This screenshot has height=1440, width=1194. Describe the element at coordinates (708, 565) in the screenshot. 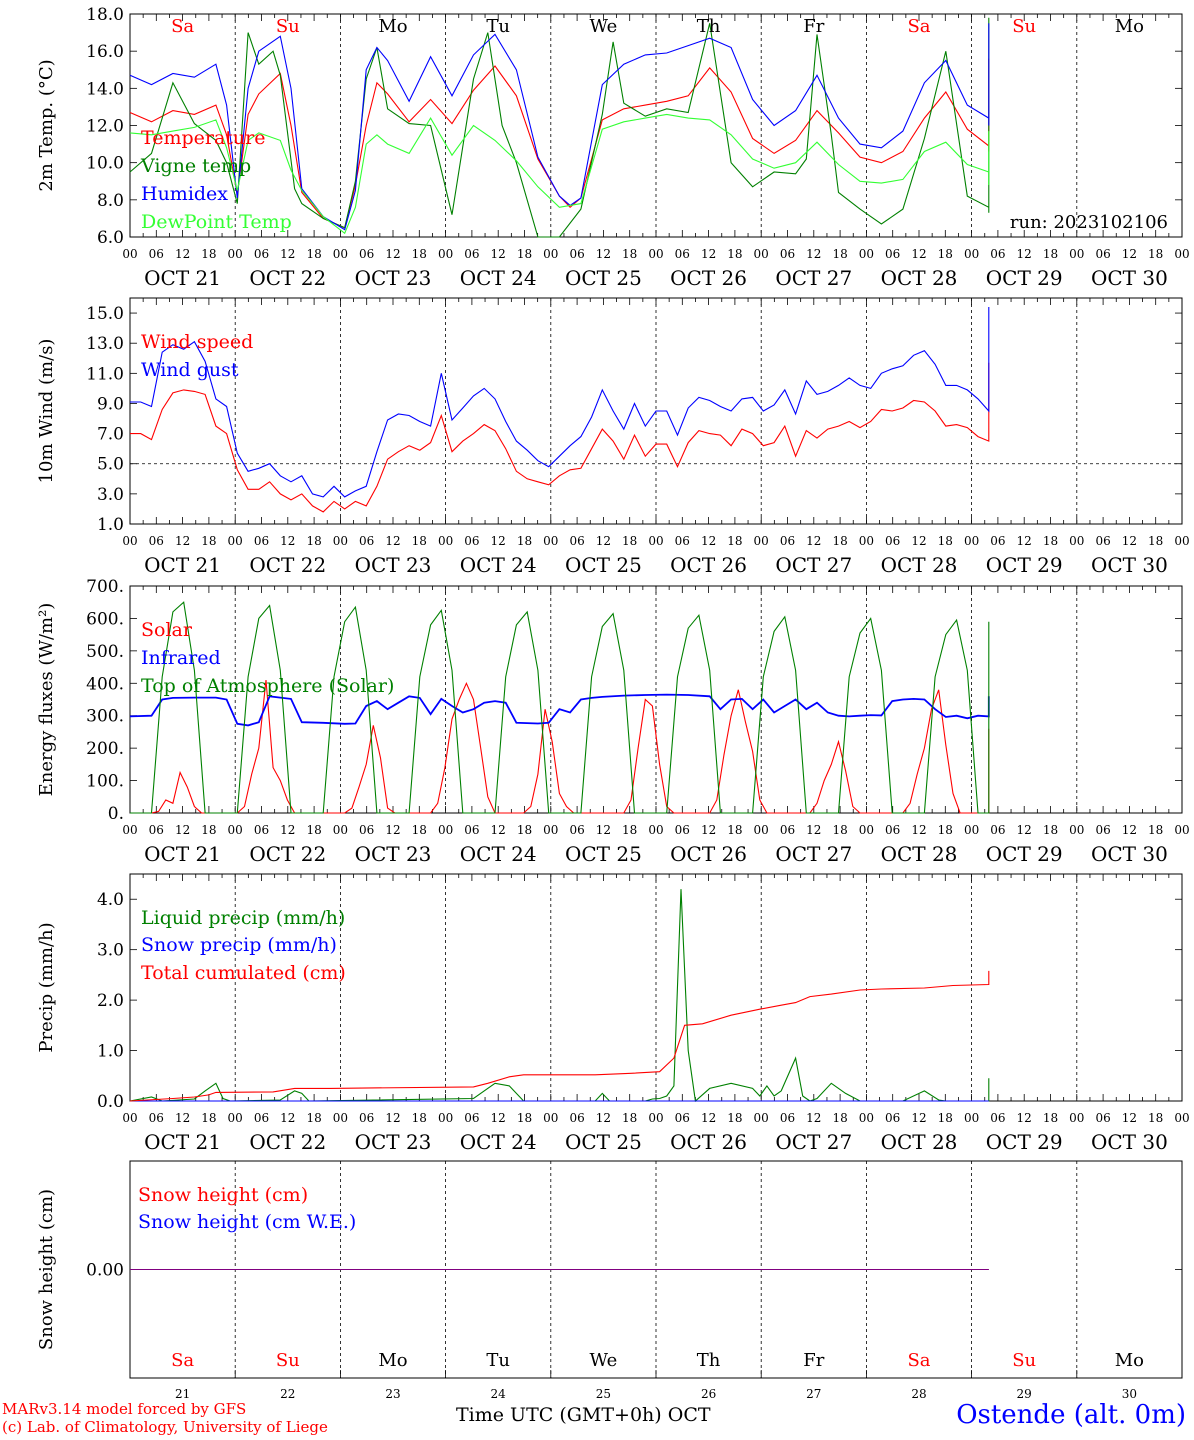

I see `date-label: OCT 26` at that location.